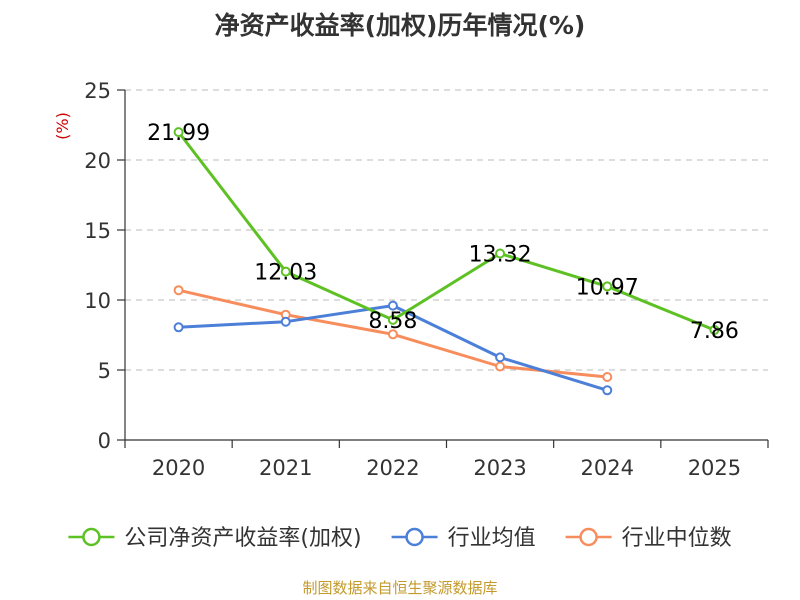 The width and height of the screenshot is (800, 600). I want to click on data-point-2-2024, so click(607, 377).